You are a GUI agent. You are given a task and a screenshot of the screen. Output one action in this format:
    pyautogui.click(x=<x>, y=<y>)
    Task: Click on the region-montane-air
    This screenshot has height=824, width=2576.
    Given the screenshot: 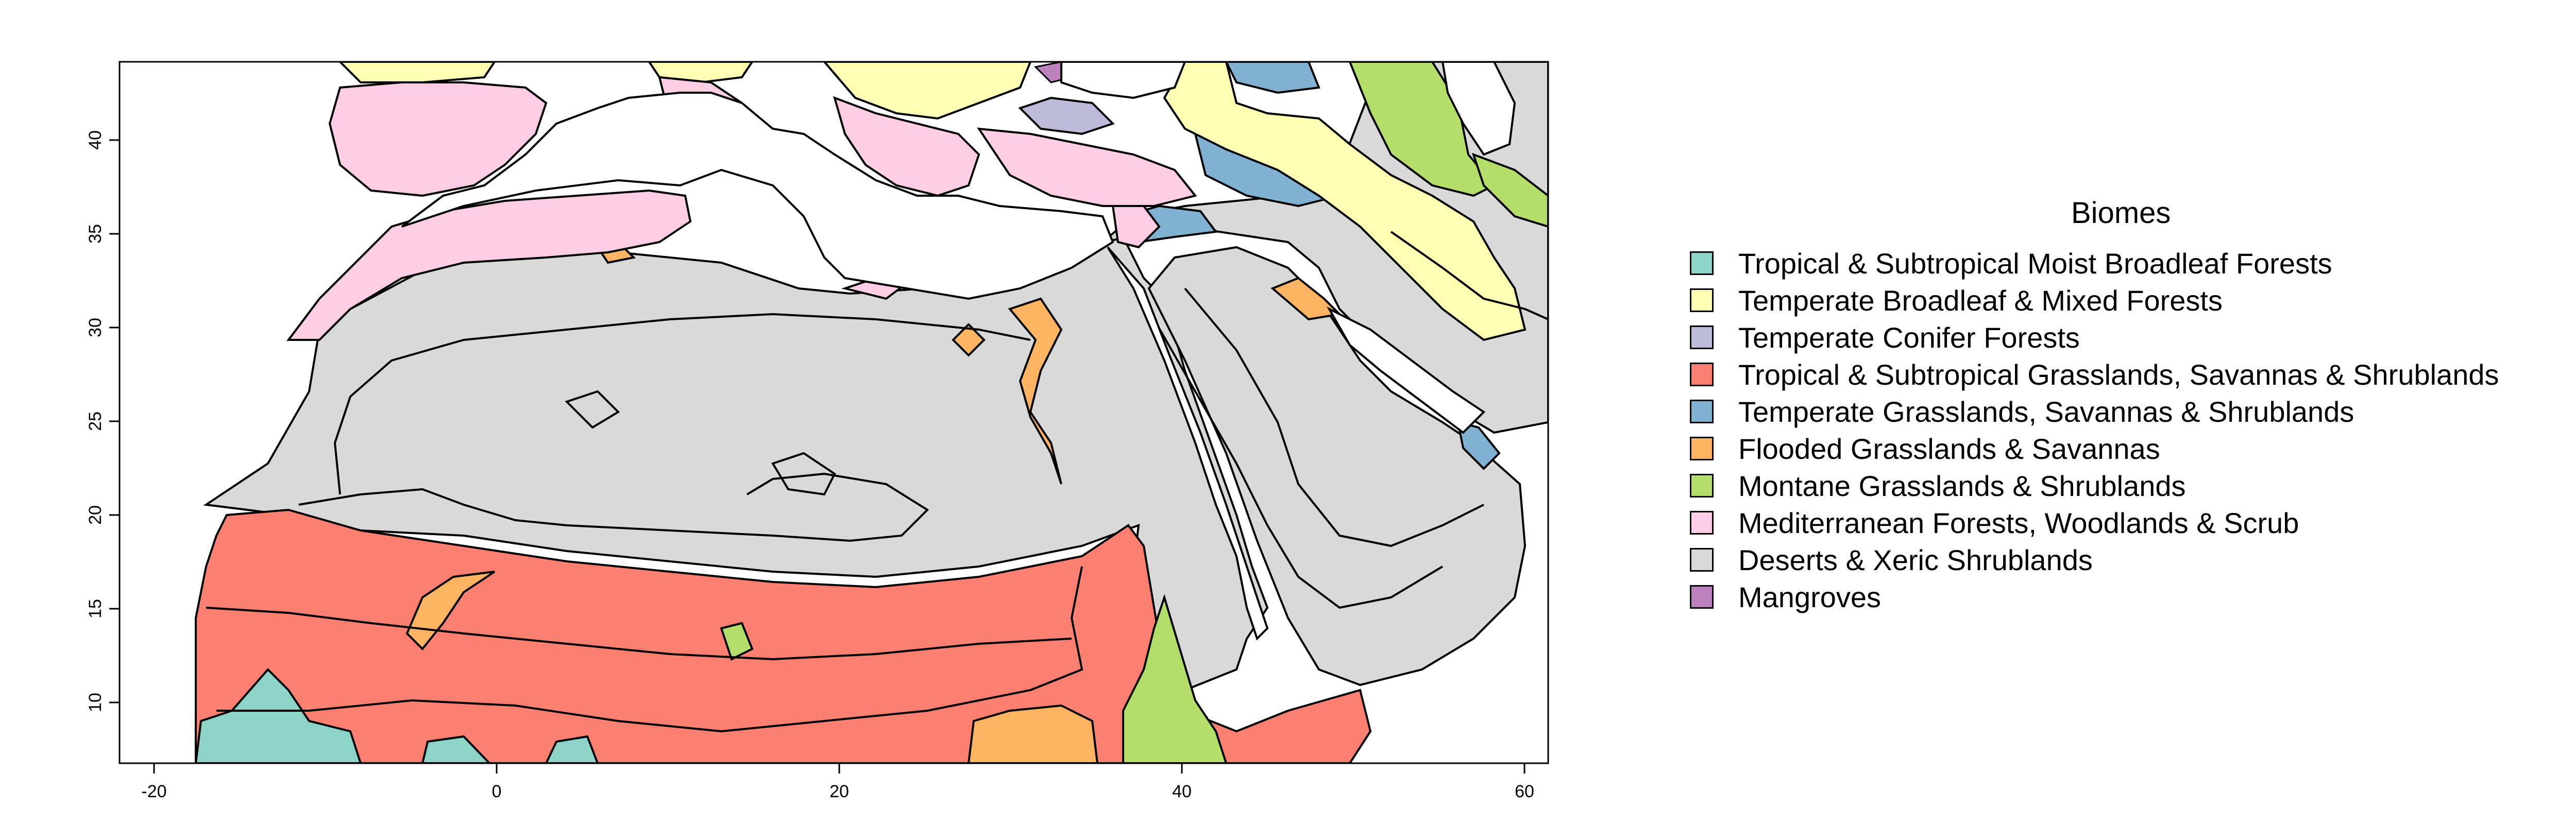 What is the action you would take?
    pyautogui.click(x=737, y=642)
    